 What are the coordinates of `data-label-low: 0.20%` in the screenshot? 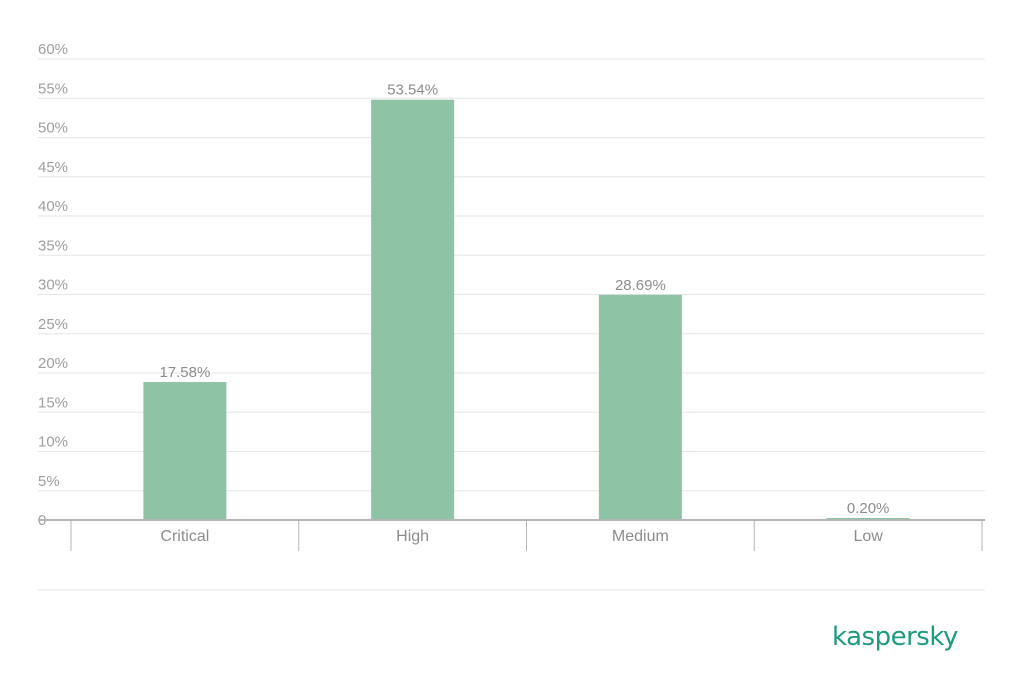 It's located at (868, 508).